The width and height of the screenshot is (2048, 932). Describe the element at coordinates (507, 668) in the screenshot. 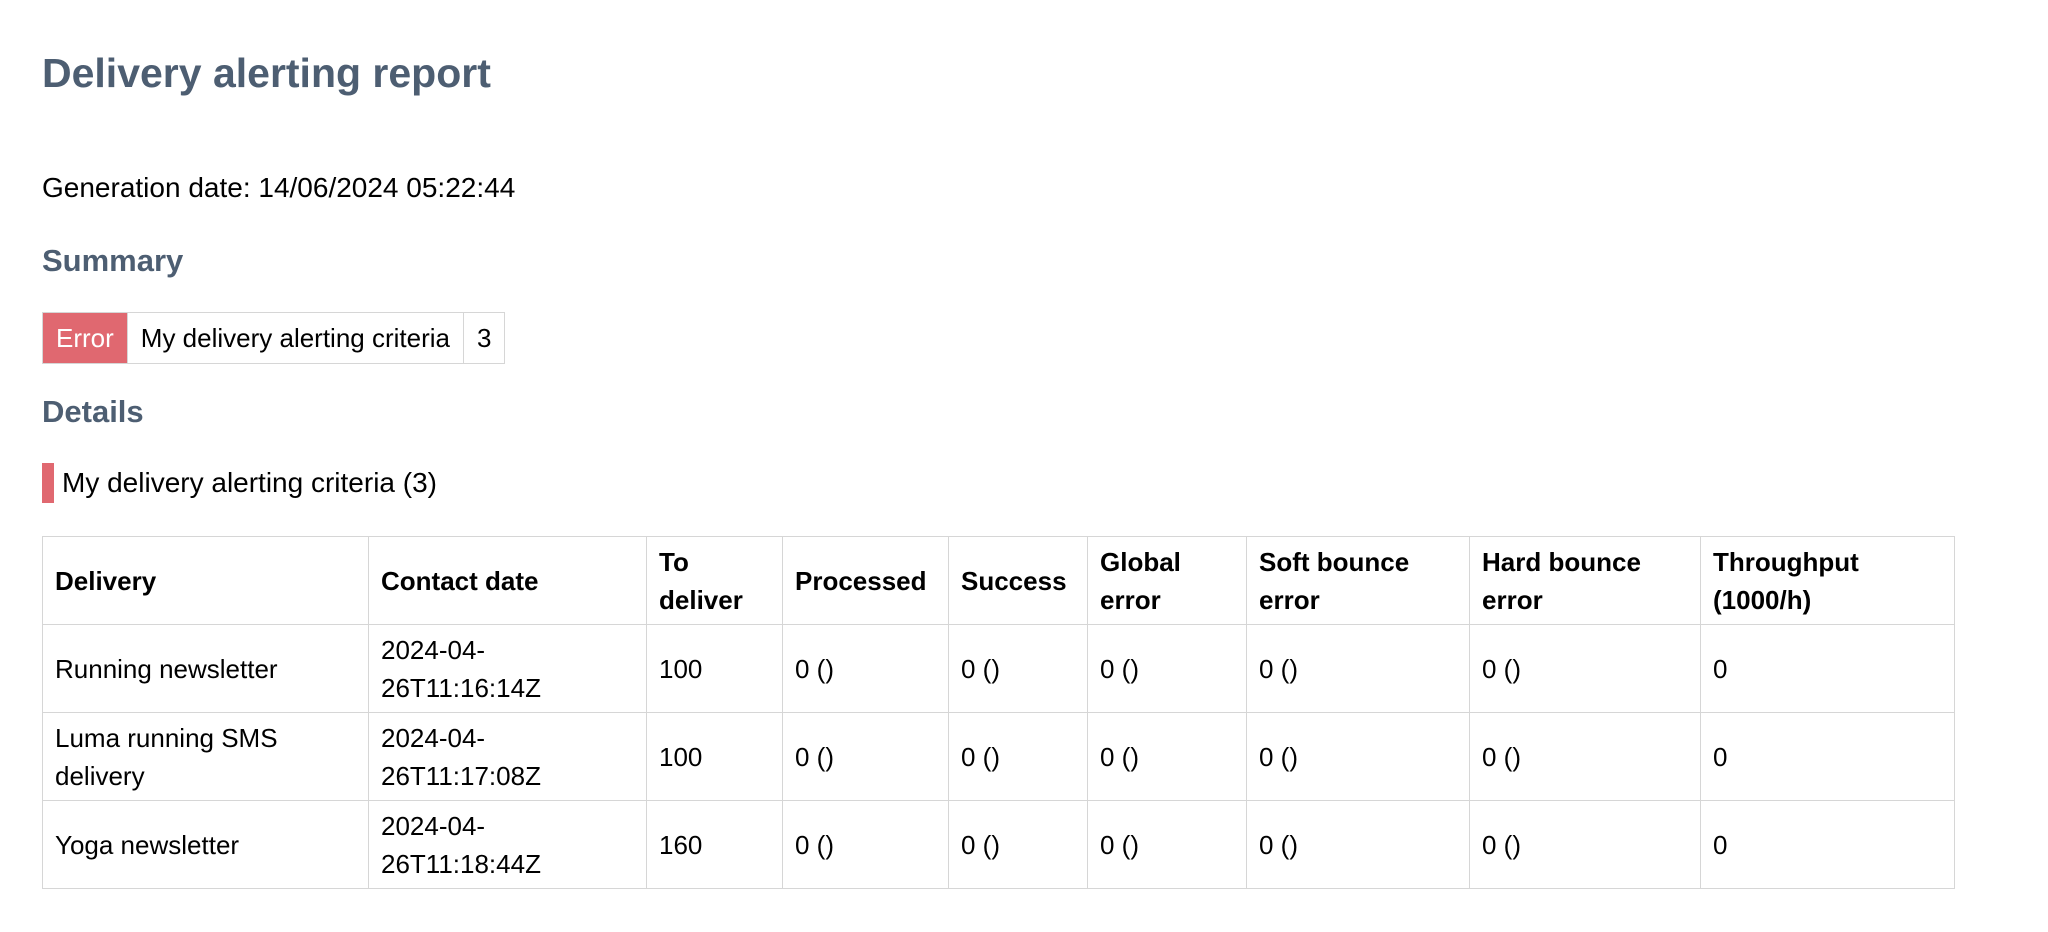

I see `table-cell: 2024-04-26T11:16:14Z` at that location.